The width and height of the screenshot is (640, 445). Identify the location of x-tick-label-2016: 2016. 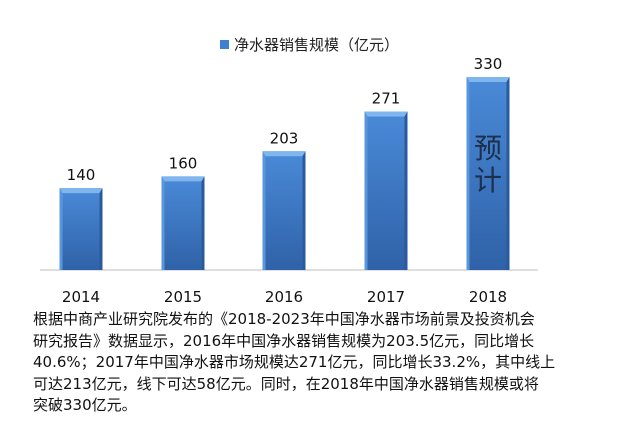
(284, 296).